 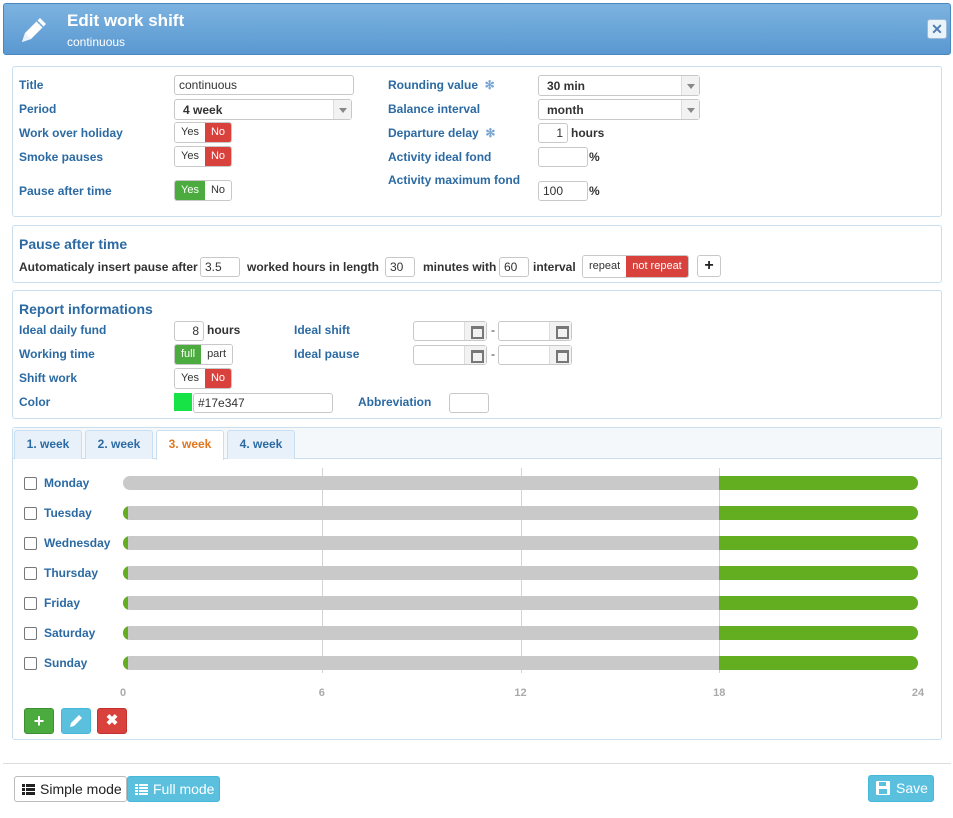 I want to click on abbreviation-input, so click(x=469, y=403).